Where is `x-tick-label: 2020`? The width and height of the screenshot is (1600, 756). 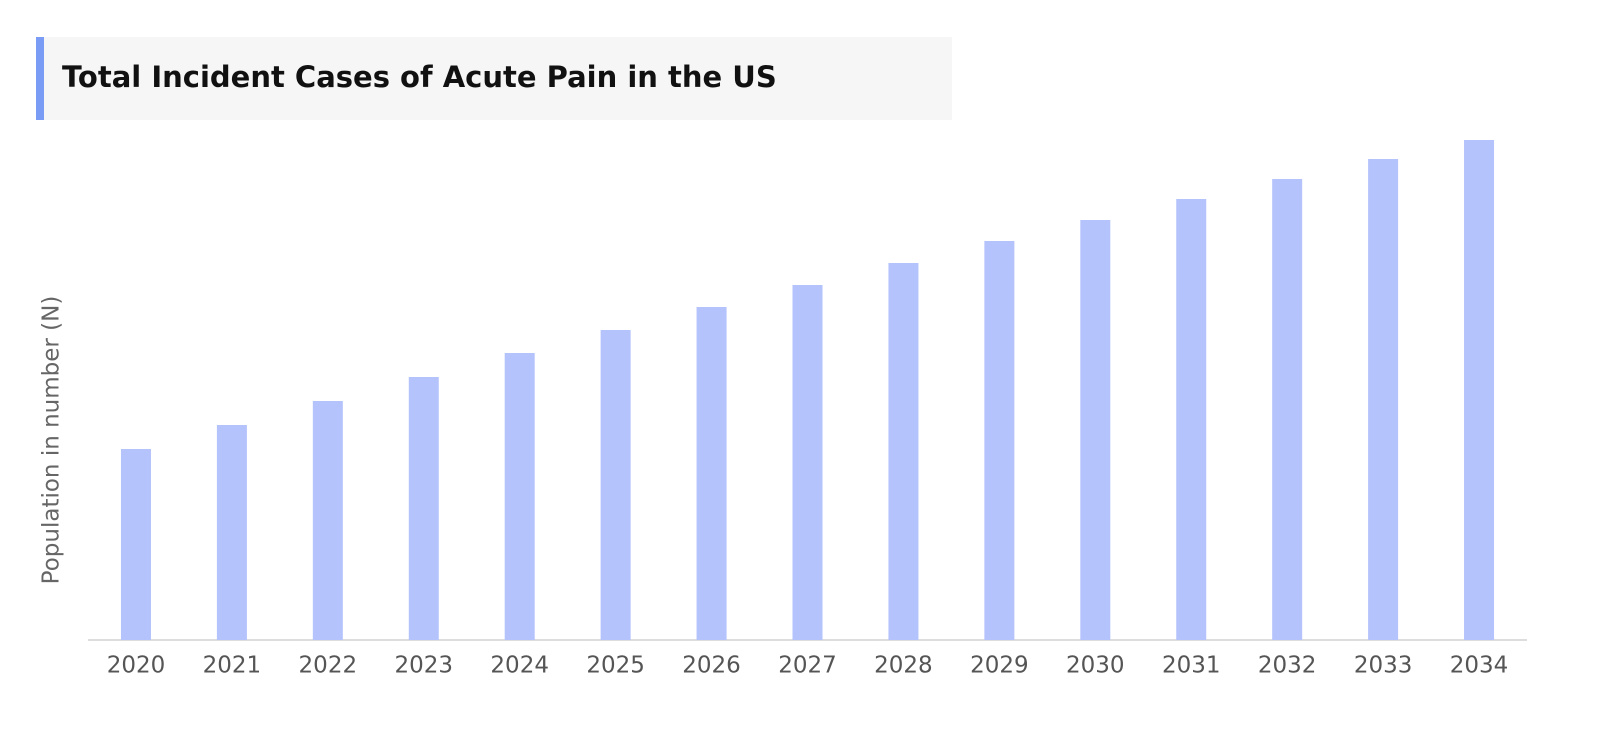
x-tick-label: 2020 is located at coordinates (136, 666).